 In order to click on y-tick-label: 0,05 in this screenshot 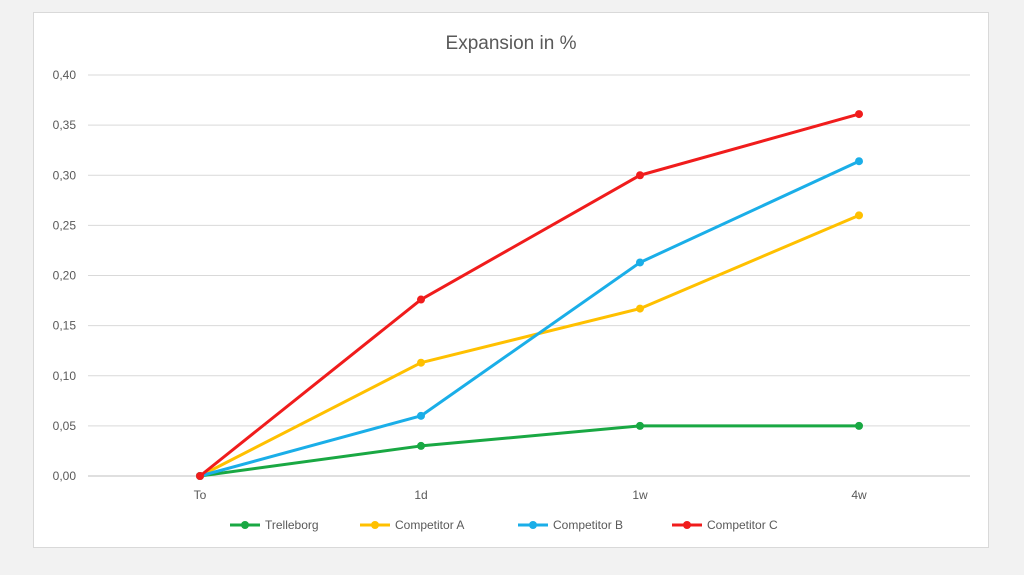, I will do `click(65, 426)`.